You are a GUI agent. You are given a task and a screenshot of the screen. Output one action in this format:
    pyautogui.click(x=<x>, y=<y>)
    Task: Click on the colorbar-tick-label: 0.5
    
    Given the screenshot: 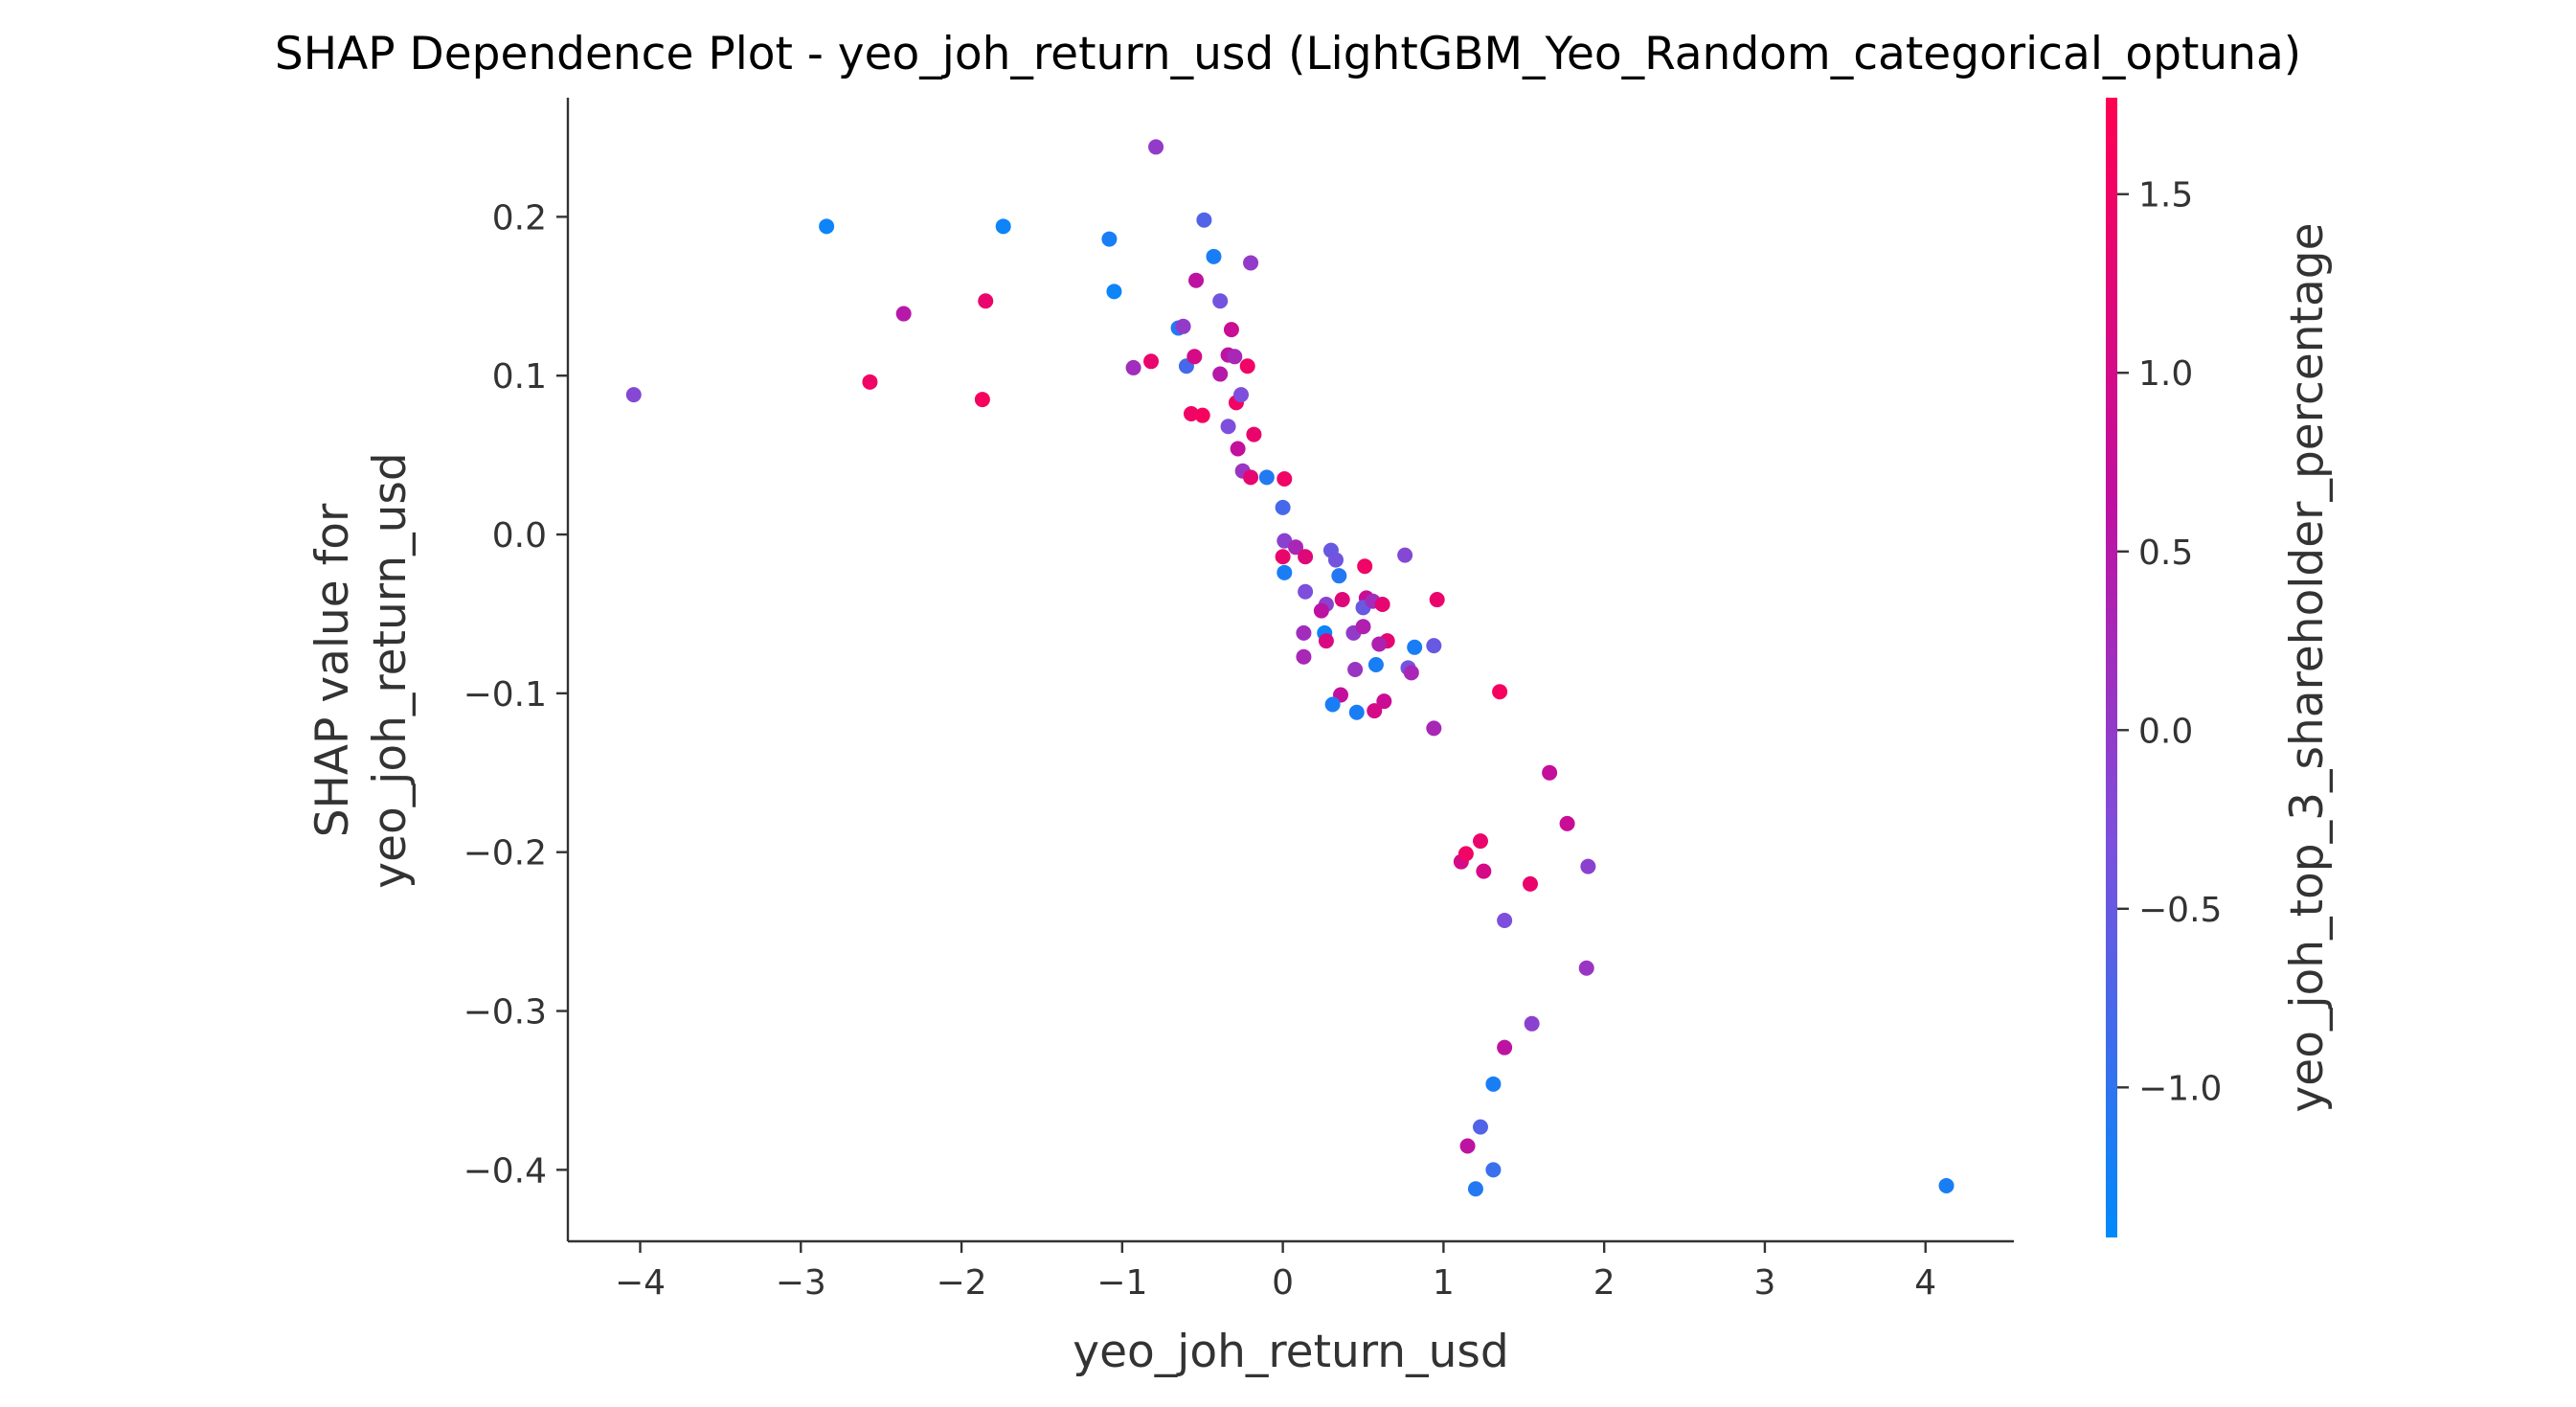 What is the action you would take?
    pyautogui.click(x=2165, y=553)
    